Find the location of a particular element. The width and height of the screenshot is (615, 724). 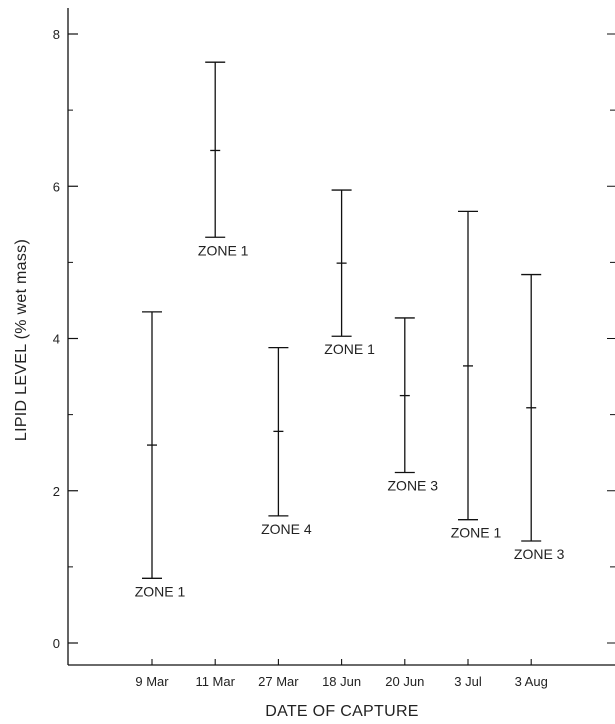

x-axis-title: DATE OF CAPTURE is located at coordinates (342, 711).